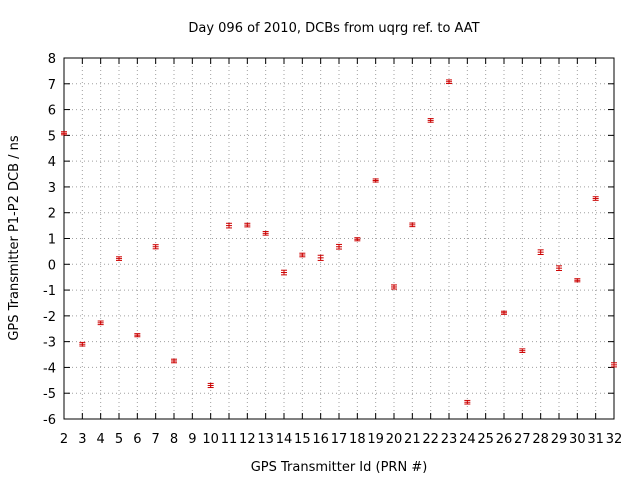  What do you see at coordinates (156, 439) in the screenshot?
I see `x-tick-label: 7` at bounding box center [156, 439].